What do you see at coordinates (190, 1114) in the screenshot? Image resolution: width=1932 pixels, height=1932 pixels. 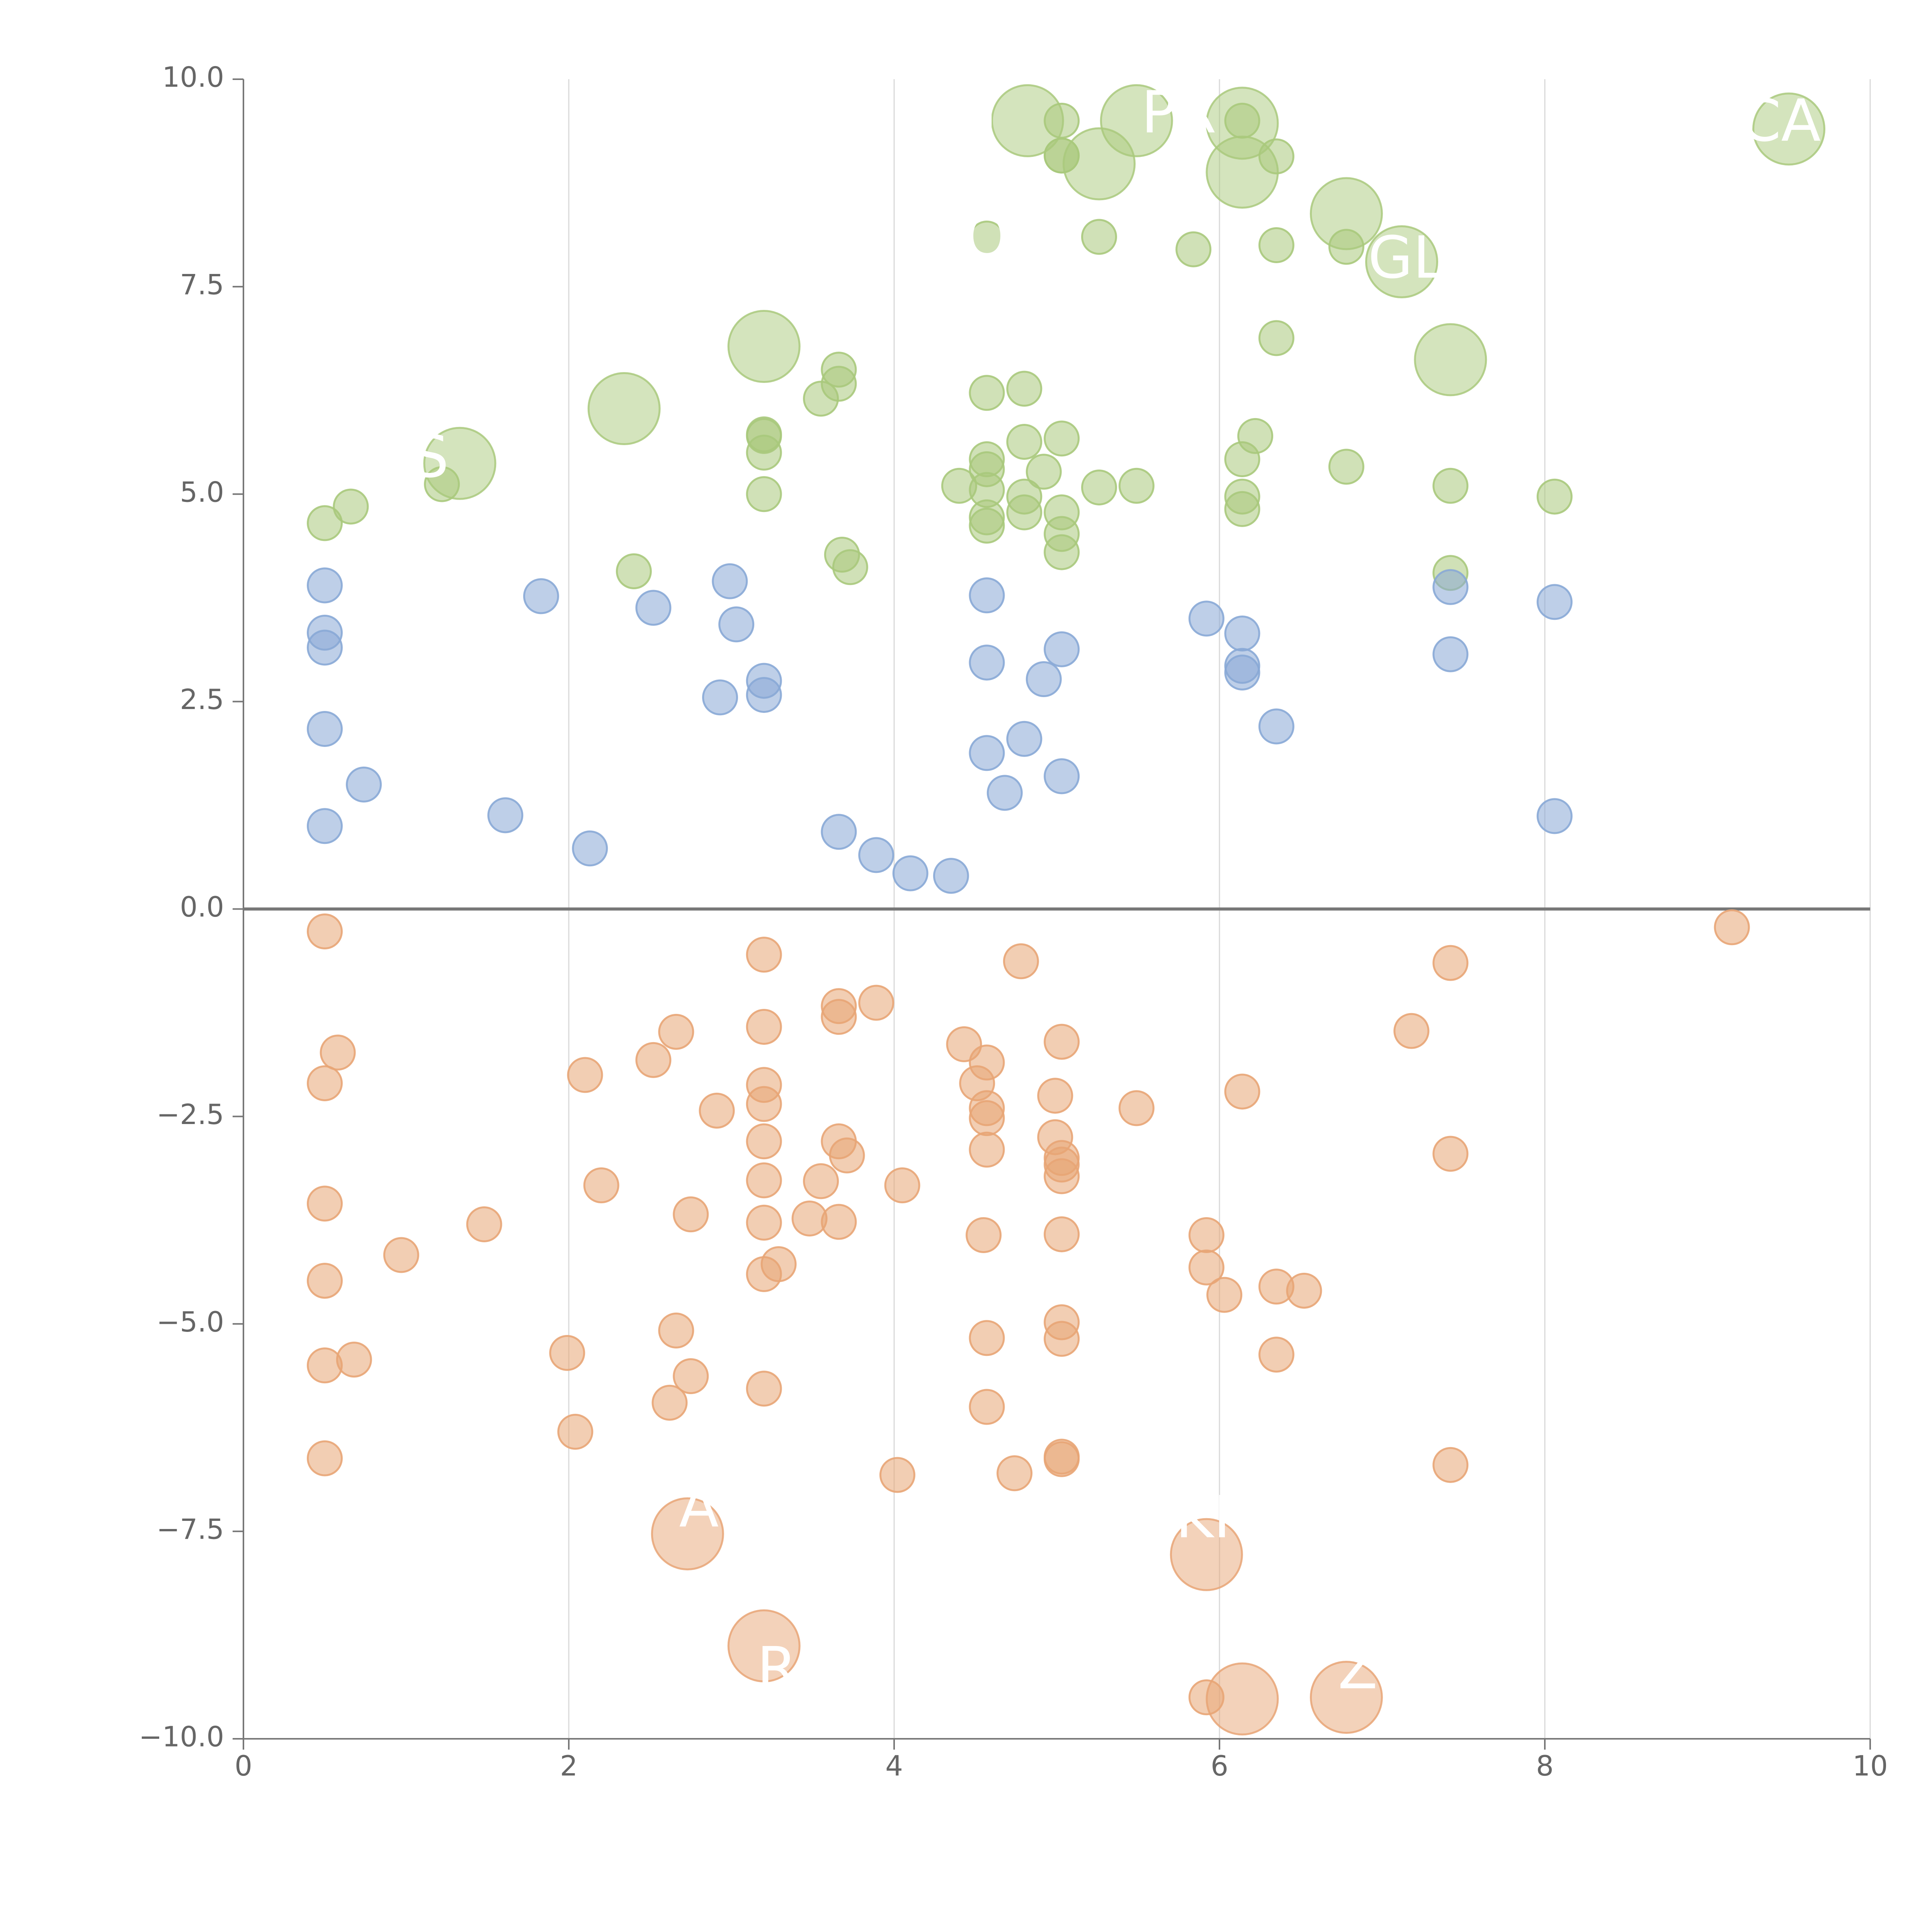 I see `y-tick-label: −2.5` at bounding box center [190, 1114].